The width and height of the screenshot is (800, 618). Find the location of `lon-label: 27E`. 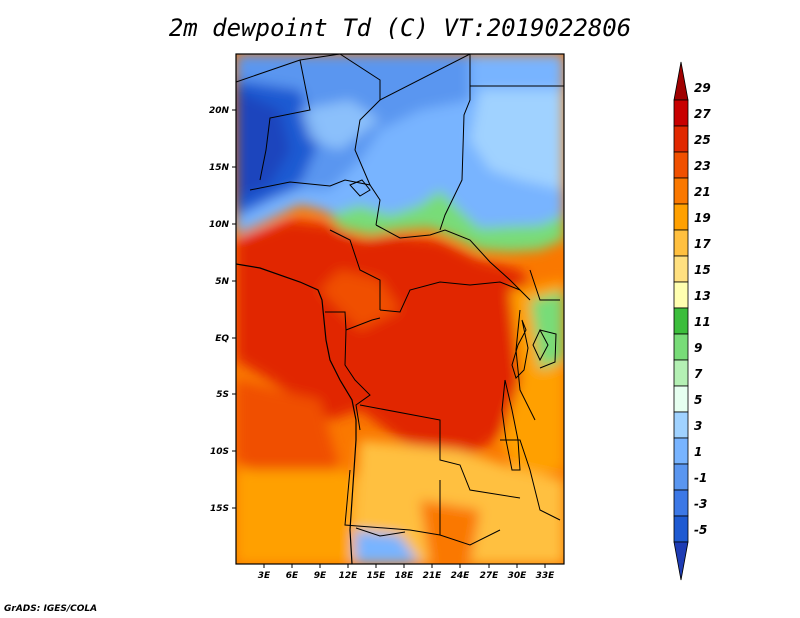

lon-label: 27E is located at coordinates (490, 576).